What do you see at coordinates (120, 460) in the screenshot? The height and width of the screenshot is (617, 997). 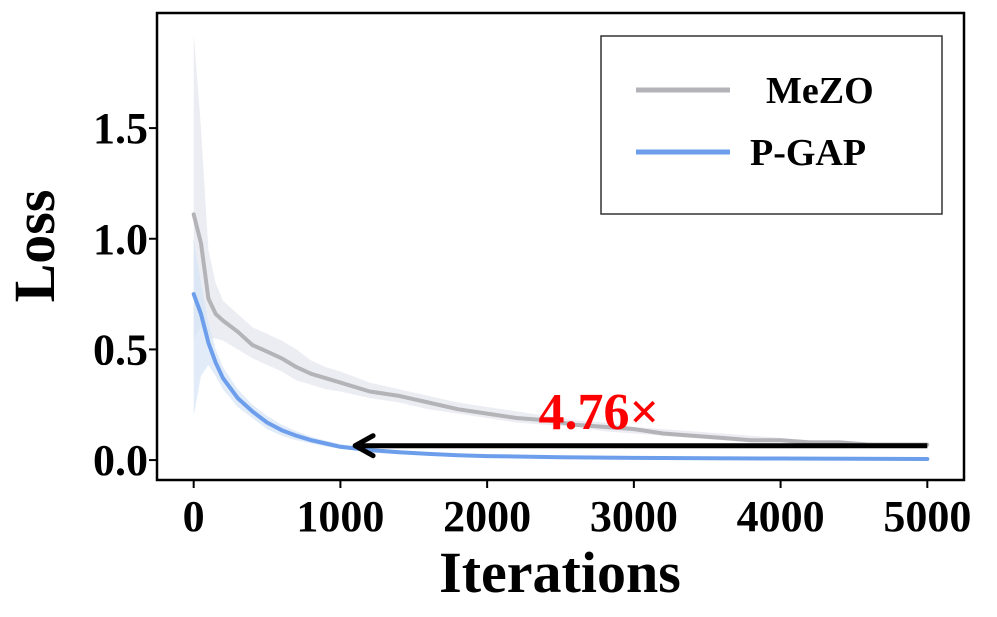 I see `y-tick-label: 0.0` at bounding box center [120, 460].